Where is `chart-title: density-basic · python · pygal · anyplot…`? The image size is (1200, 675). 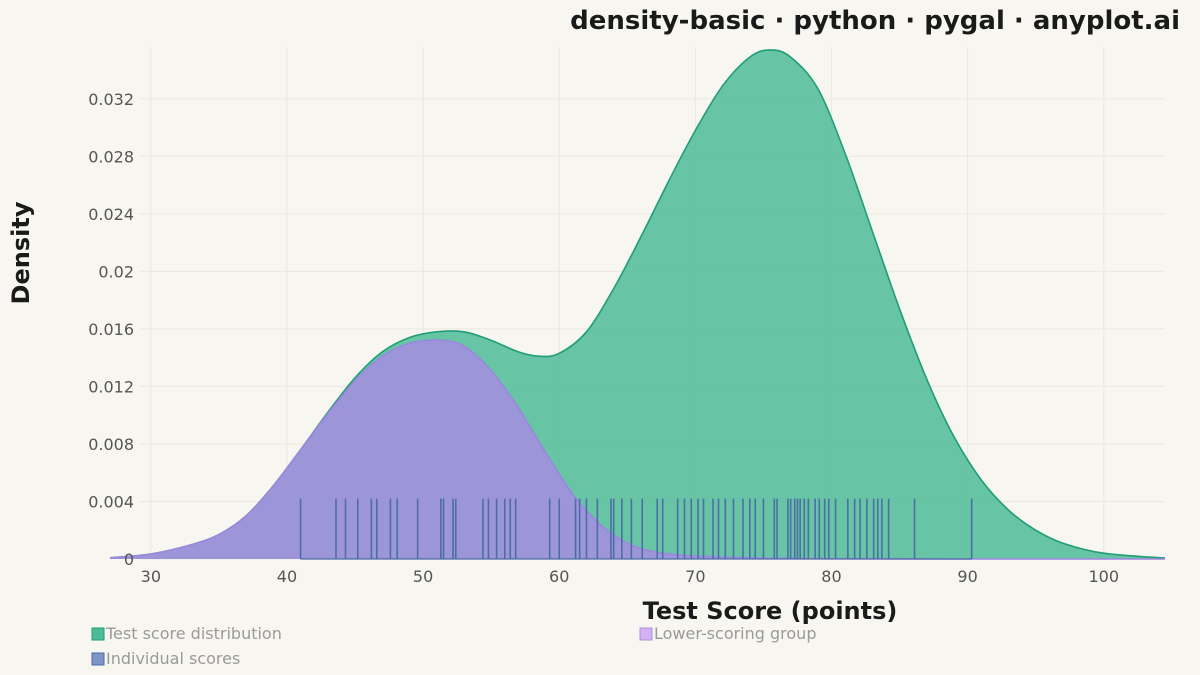
chart-title: density-basic · python · pygal · anyplot… is located at coordinates (875, 21).